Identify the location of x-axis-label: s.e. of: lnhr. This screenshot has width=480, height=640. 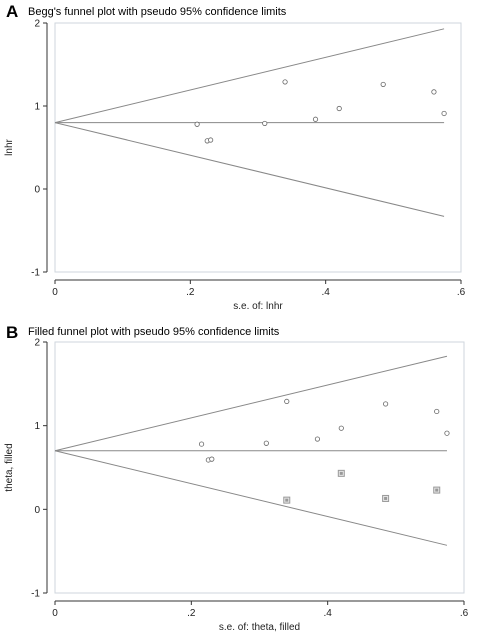
(258, 306).